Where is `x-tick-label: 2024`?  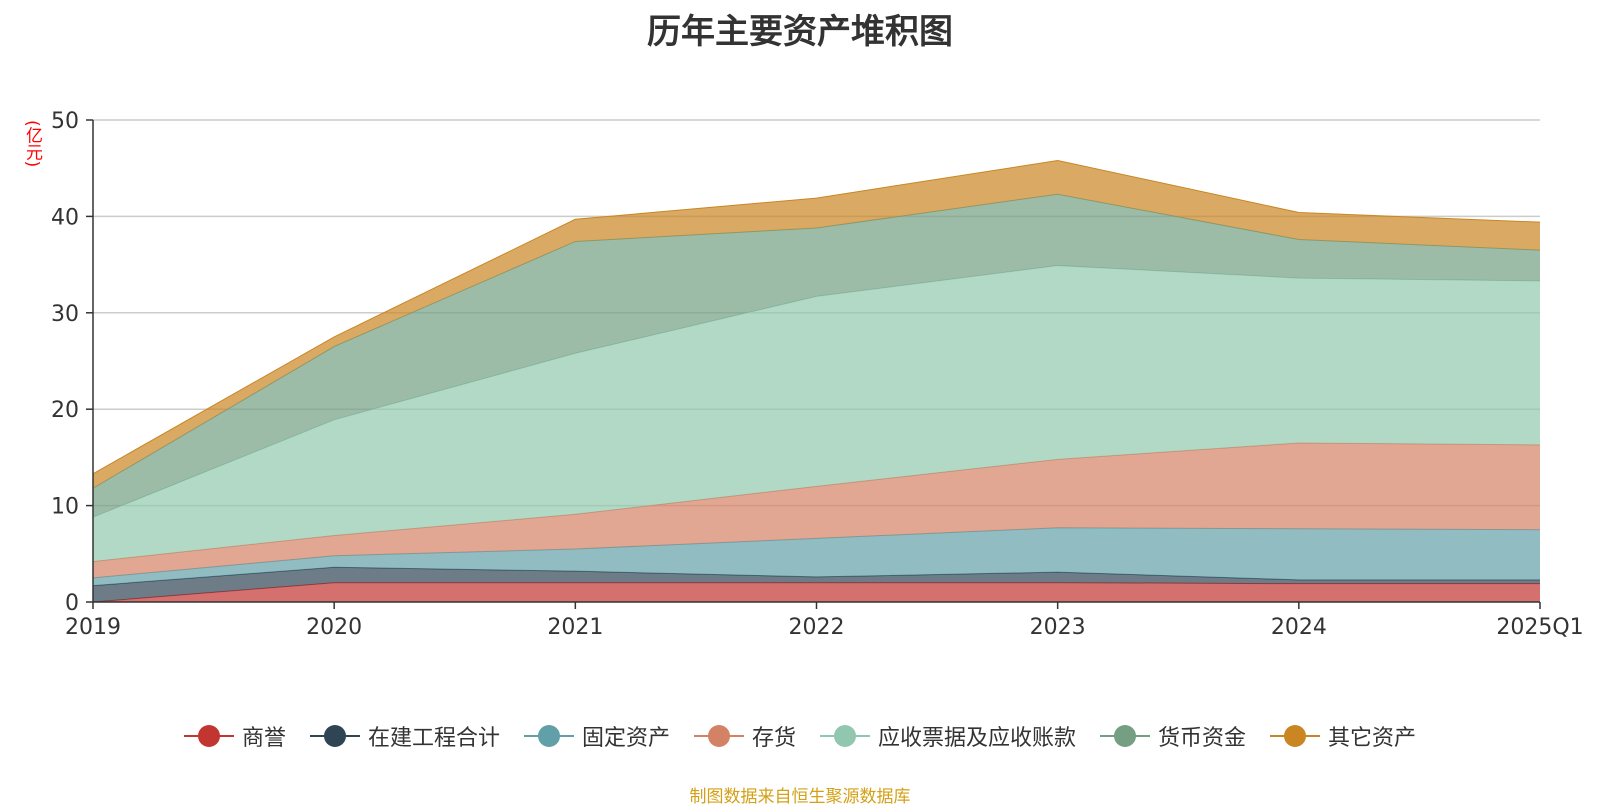 x-tick-label: 2024 is located at coordinates (1299, 627).